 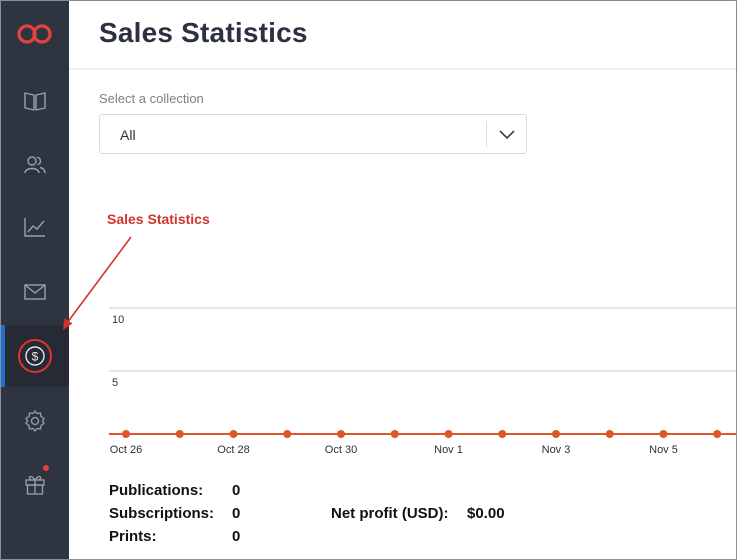 I want to click on sidebar-item-sales-statistics: $, so click(x=35, y=356).